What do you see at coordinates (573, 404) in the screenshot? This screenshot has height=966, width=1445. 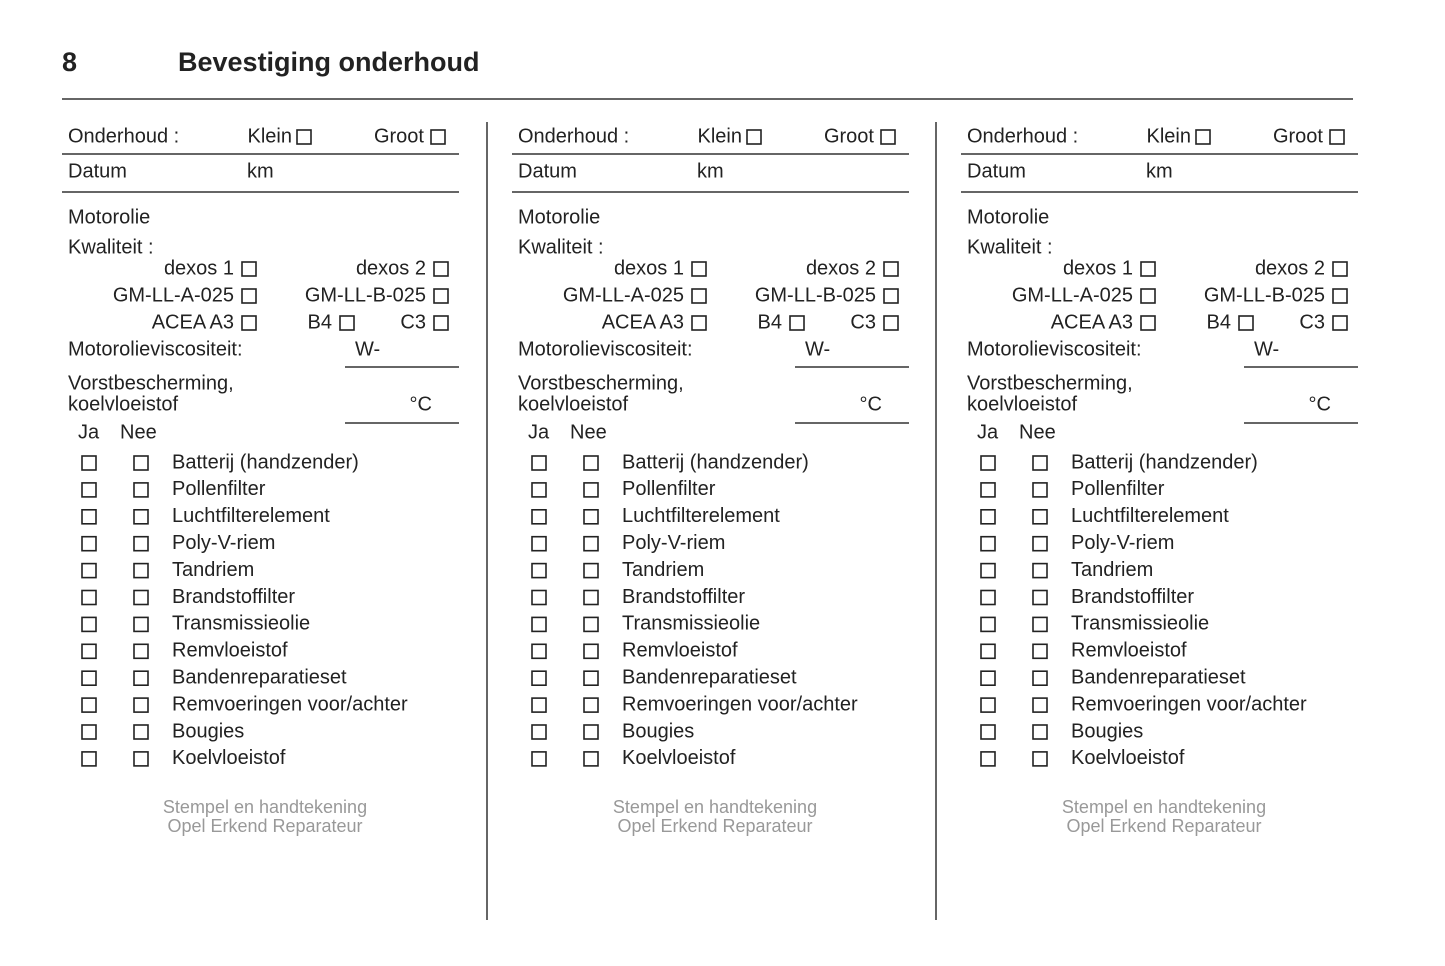 I see `label: koelvloeistof` at bounding box center [573, 404].